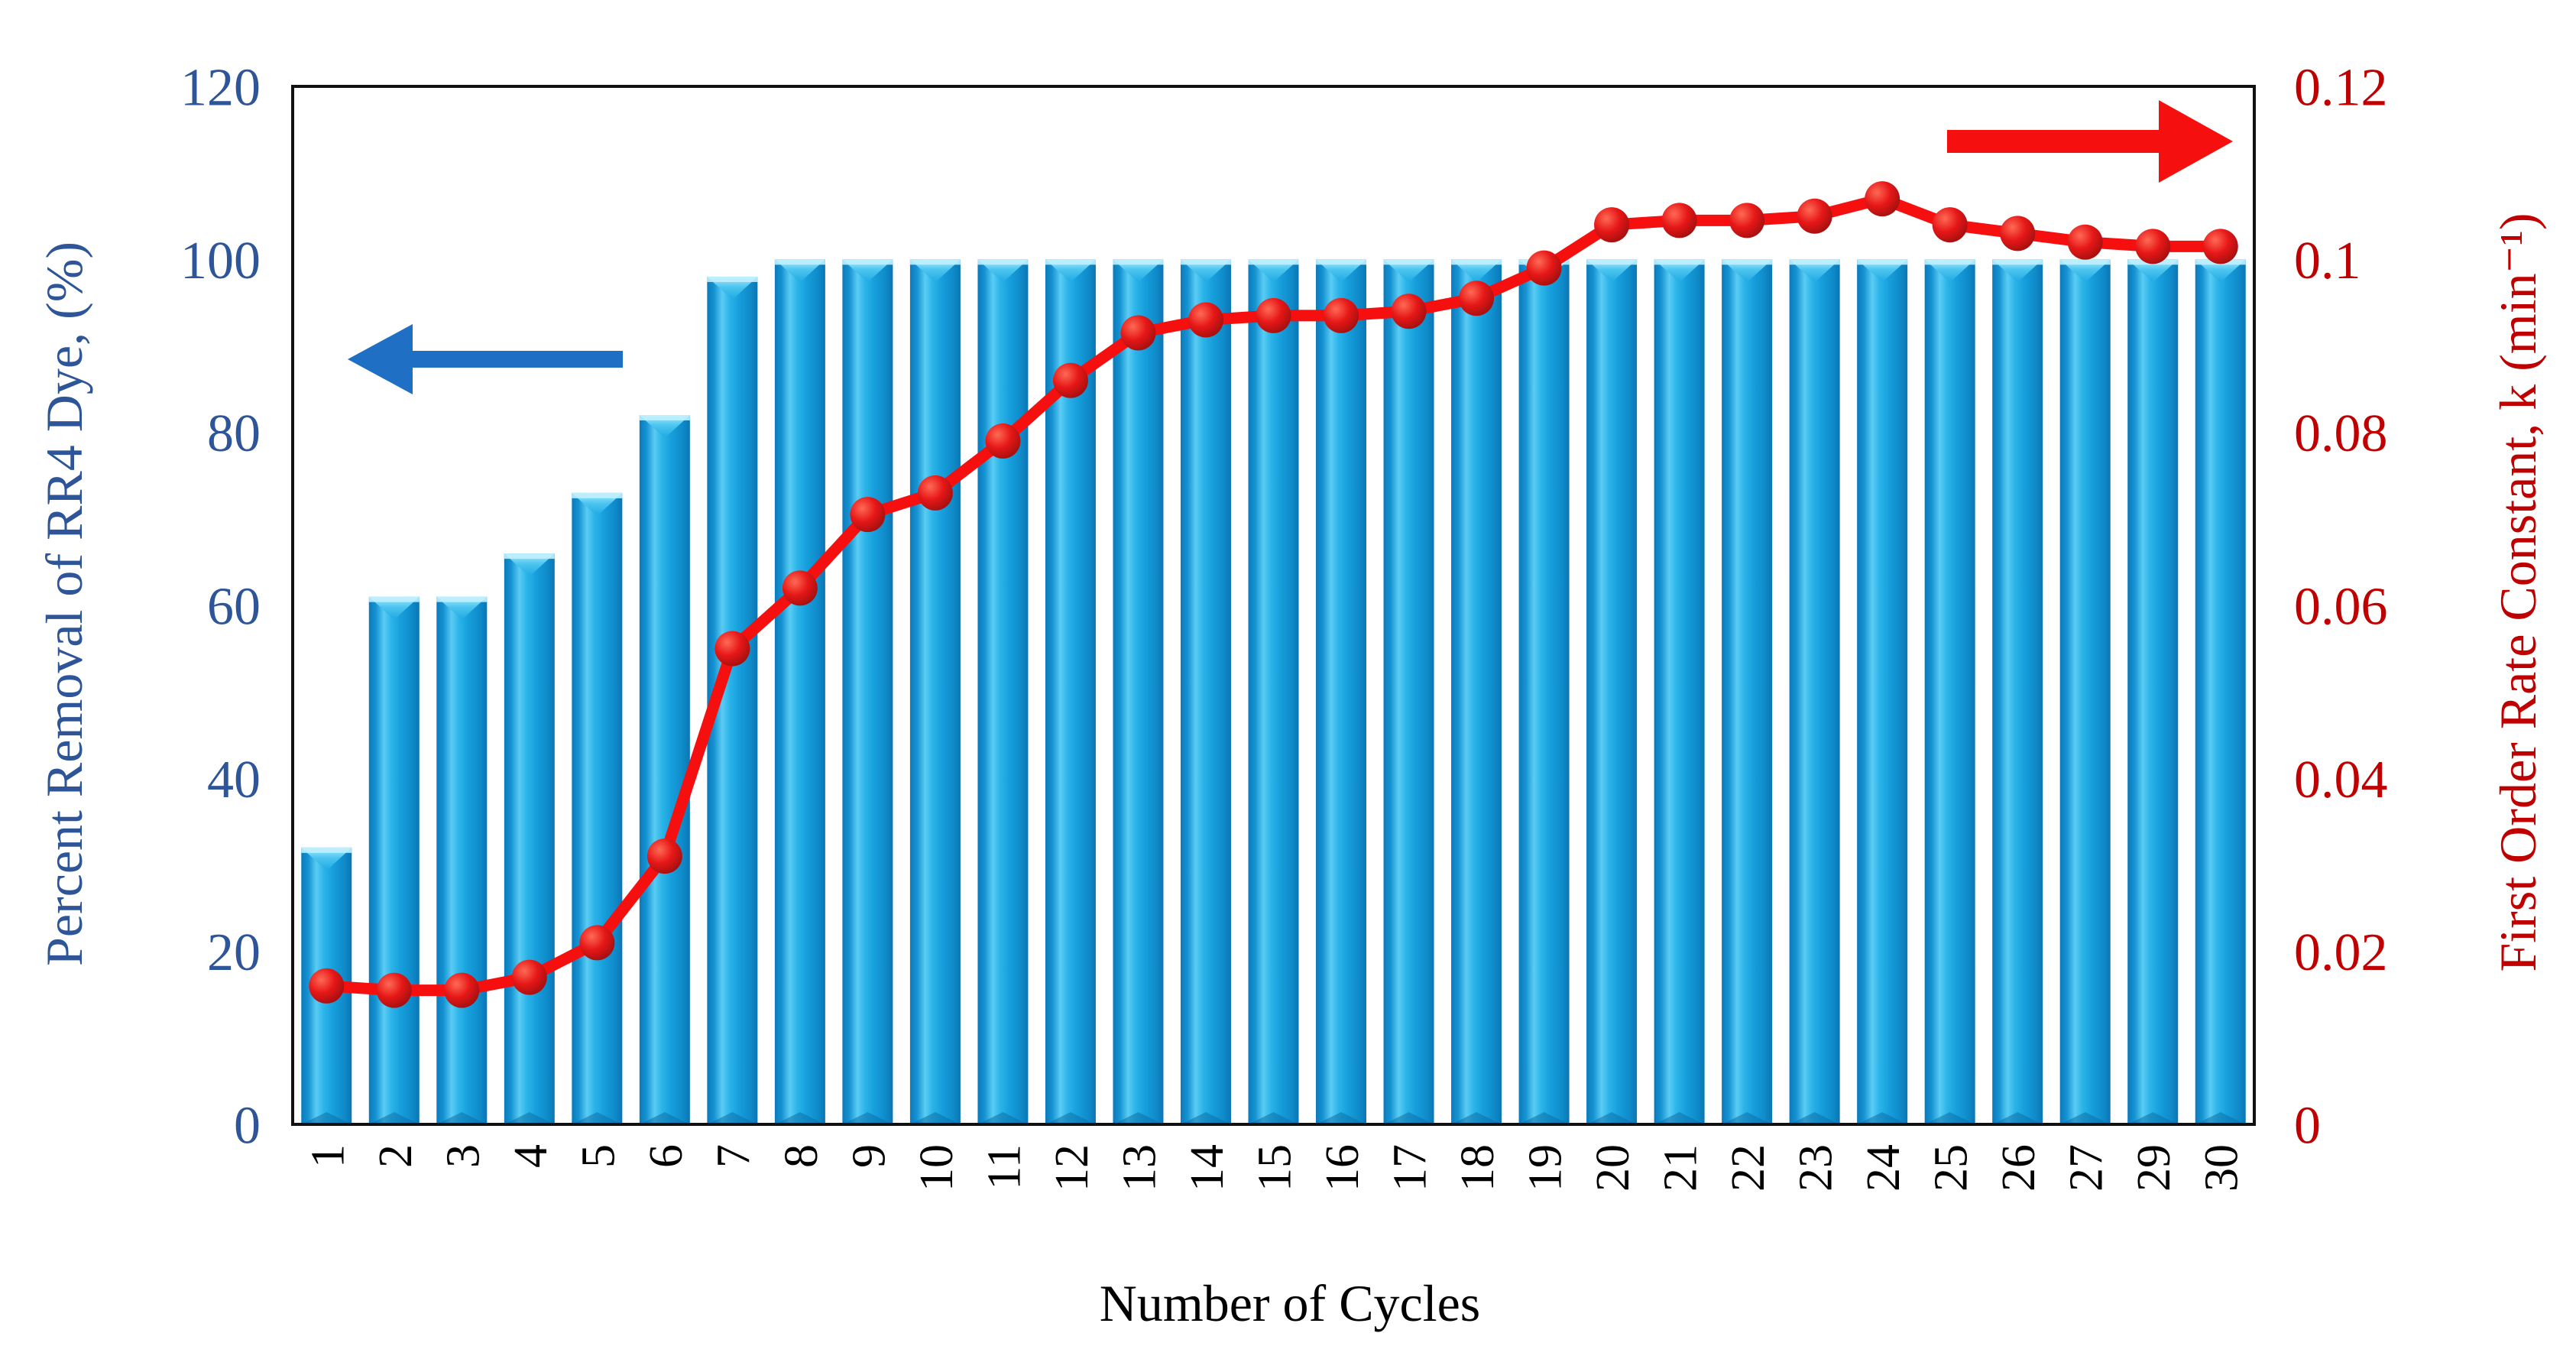 The image size is (2576, 1372). I want to click on left-tick-0: 0, so click(248, 1126).